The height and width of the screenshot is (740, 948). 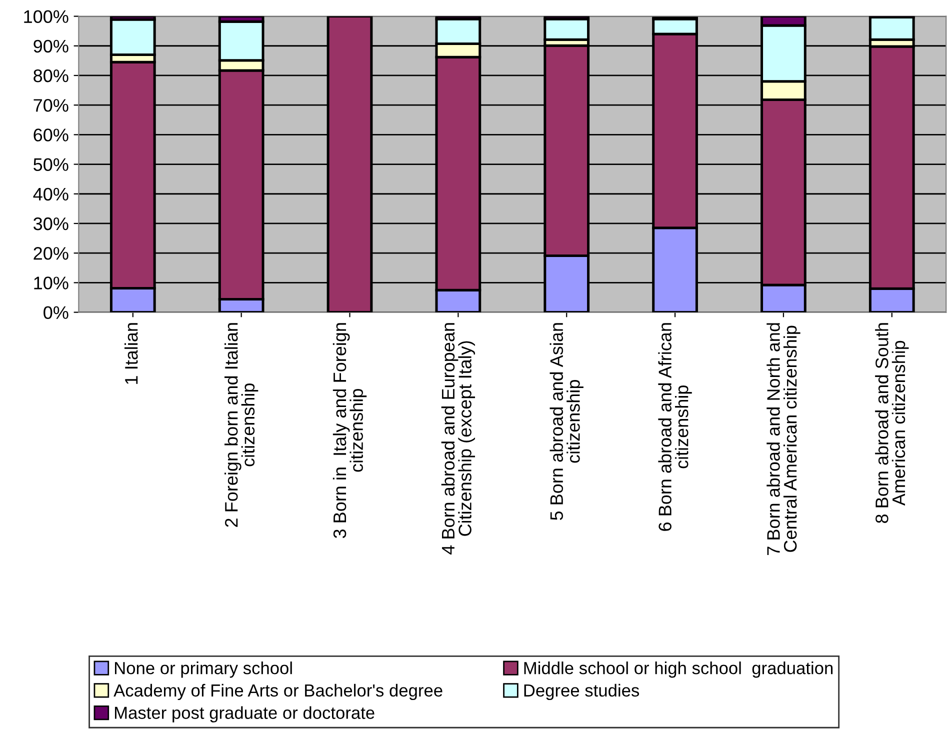 What do you see at coordinates (567, 421) in the screenshot?
I see `x-tick-label: 5 Born abroad and Asian citizenship` at bounding box center [567, 421].